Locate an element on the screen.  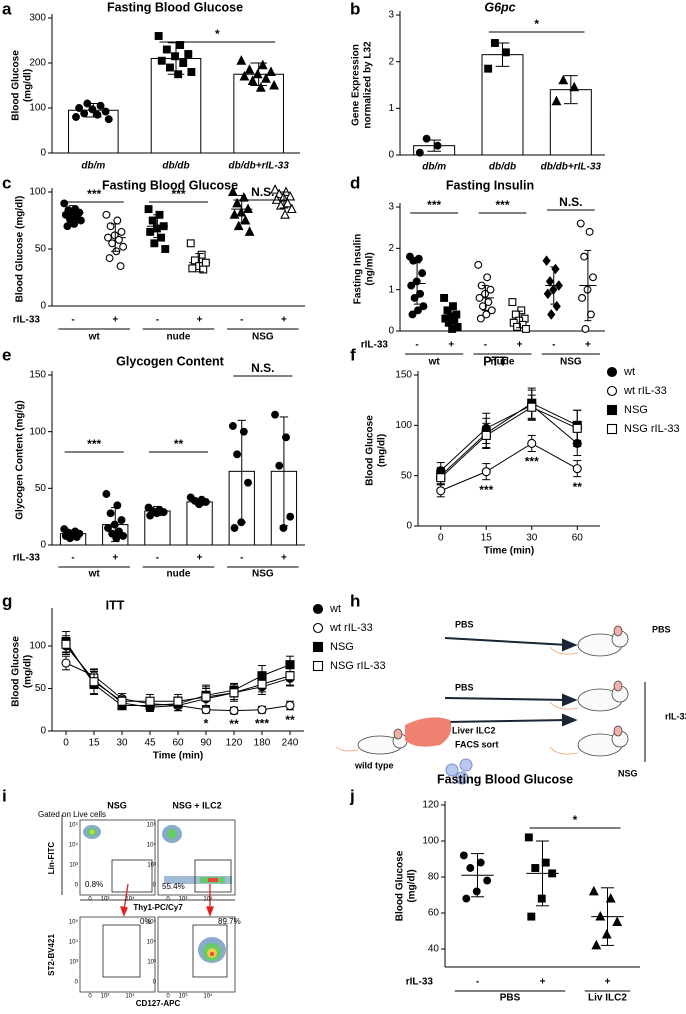
panel-letter: g is located at coordinates (7, 600).